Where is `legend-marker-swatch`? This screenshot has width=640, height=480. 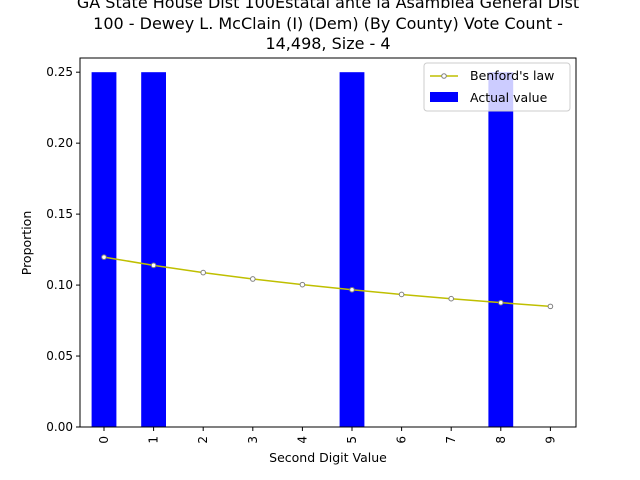 legend-marker-swatch is located at coordinates (444, 76).